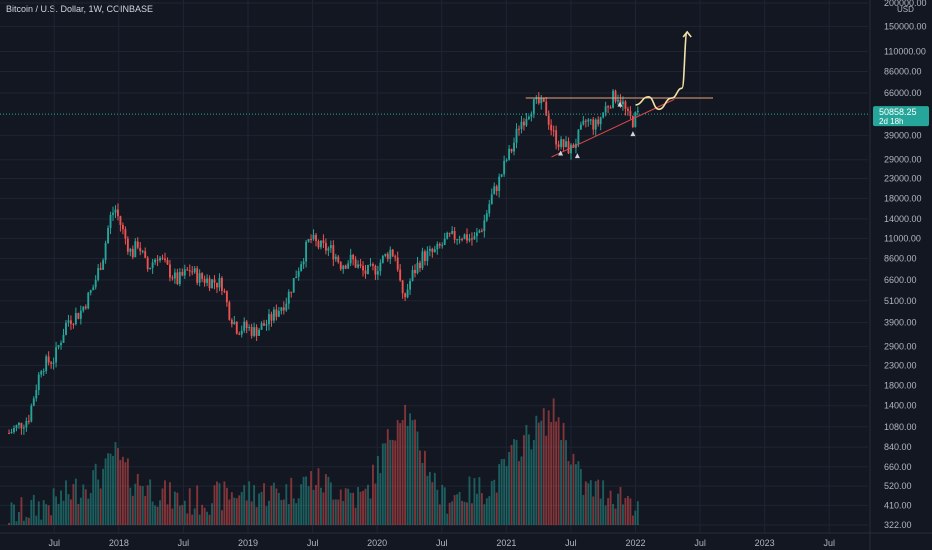 This screenshot has height=550, width=932. Describe the element at coordinates (903, 198) in the screenshot. I see `price-tick-label: 18000.00` at that location.